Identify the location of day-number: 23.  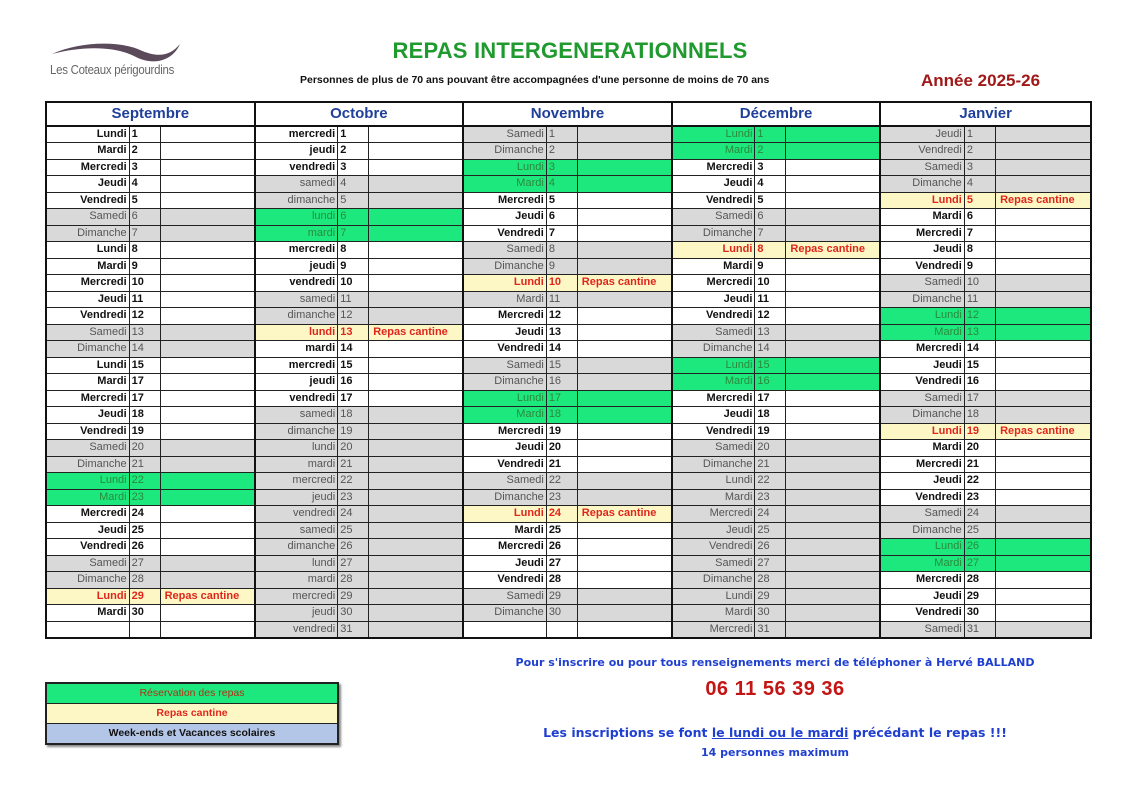
(354, 497).